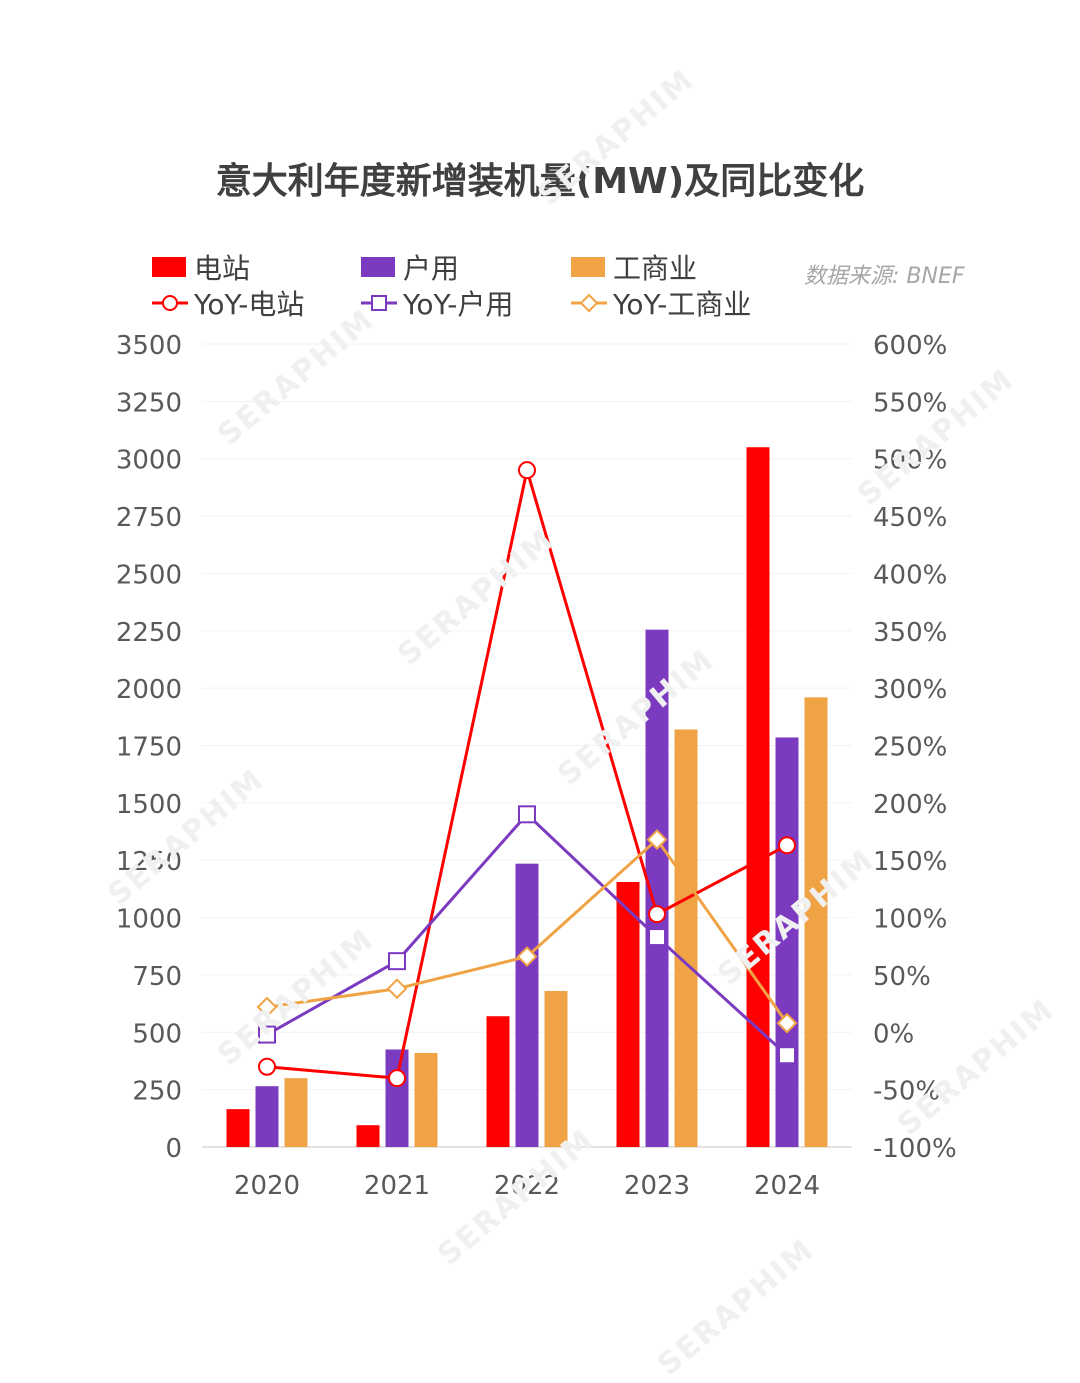  Describe the element at coordinates (149, 403) in the screenshot. I see `y-left-tick-label: 3250` at that location.